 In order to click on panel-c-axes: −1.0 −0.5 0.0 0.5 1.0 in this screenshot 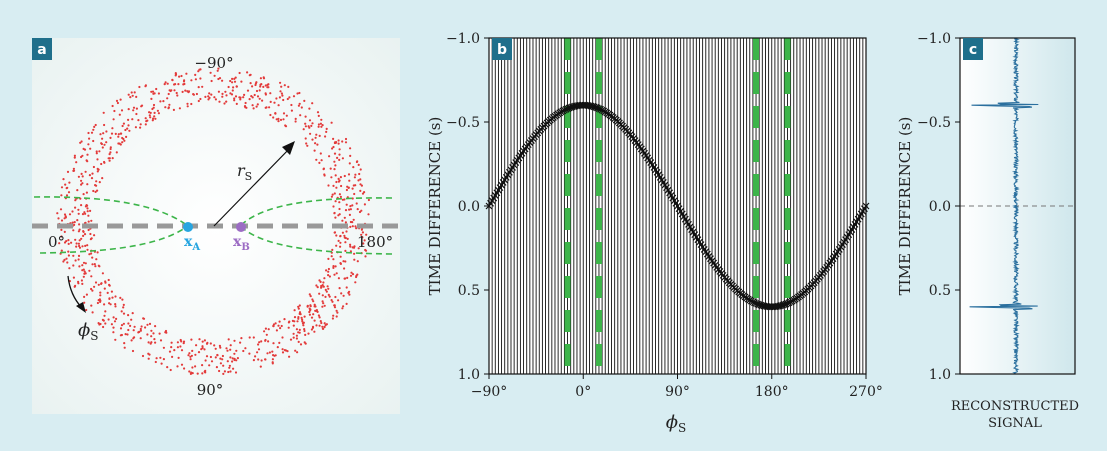, I will do `click(938, 207)`.